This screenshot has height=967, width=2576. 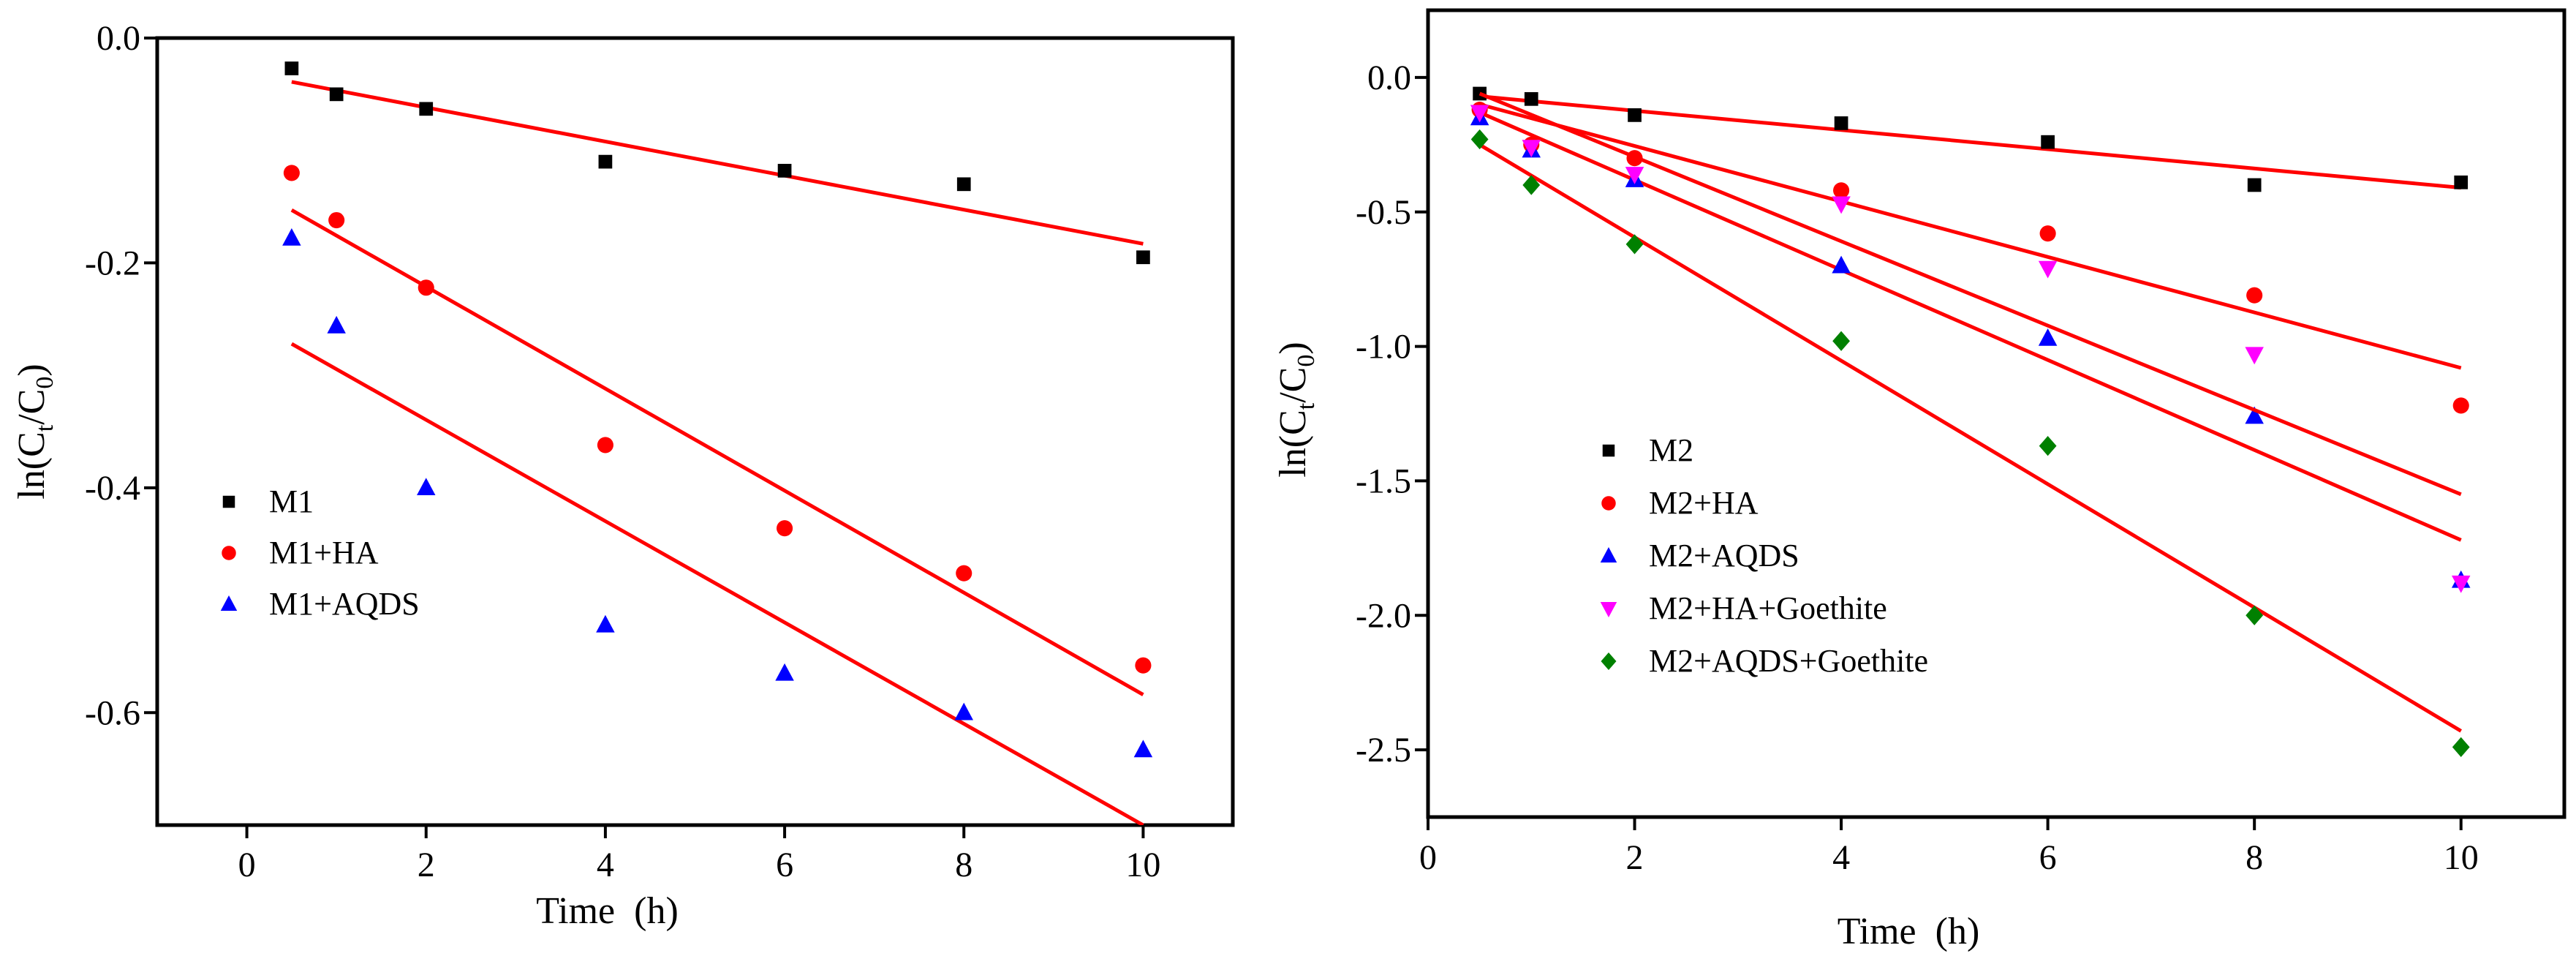 I want to click on legend-marker-m2-plus-aqds-plus-goethite, so click(x=1609, y=661).